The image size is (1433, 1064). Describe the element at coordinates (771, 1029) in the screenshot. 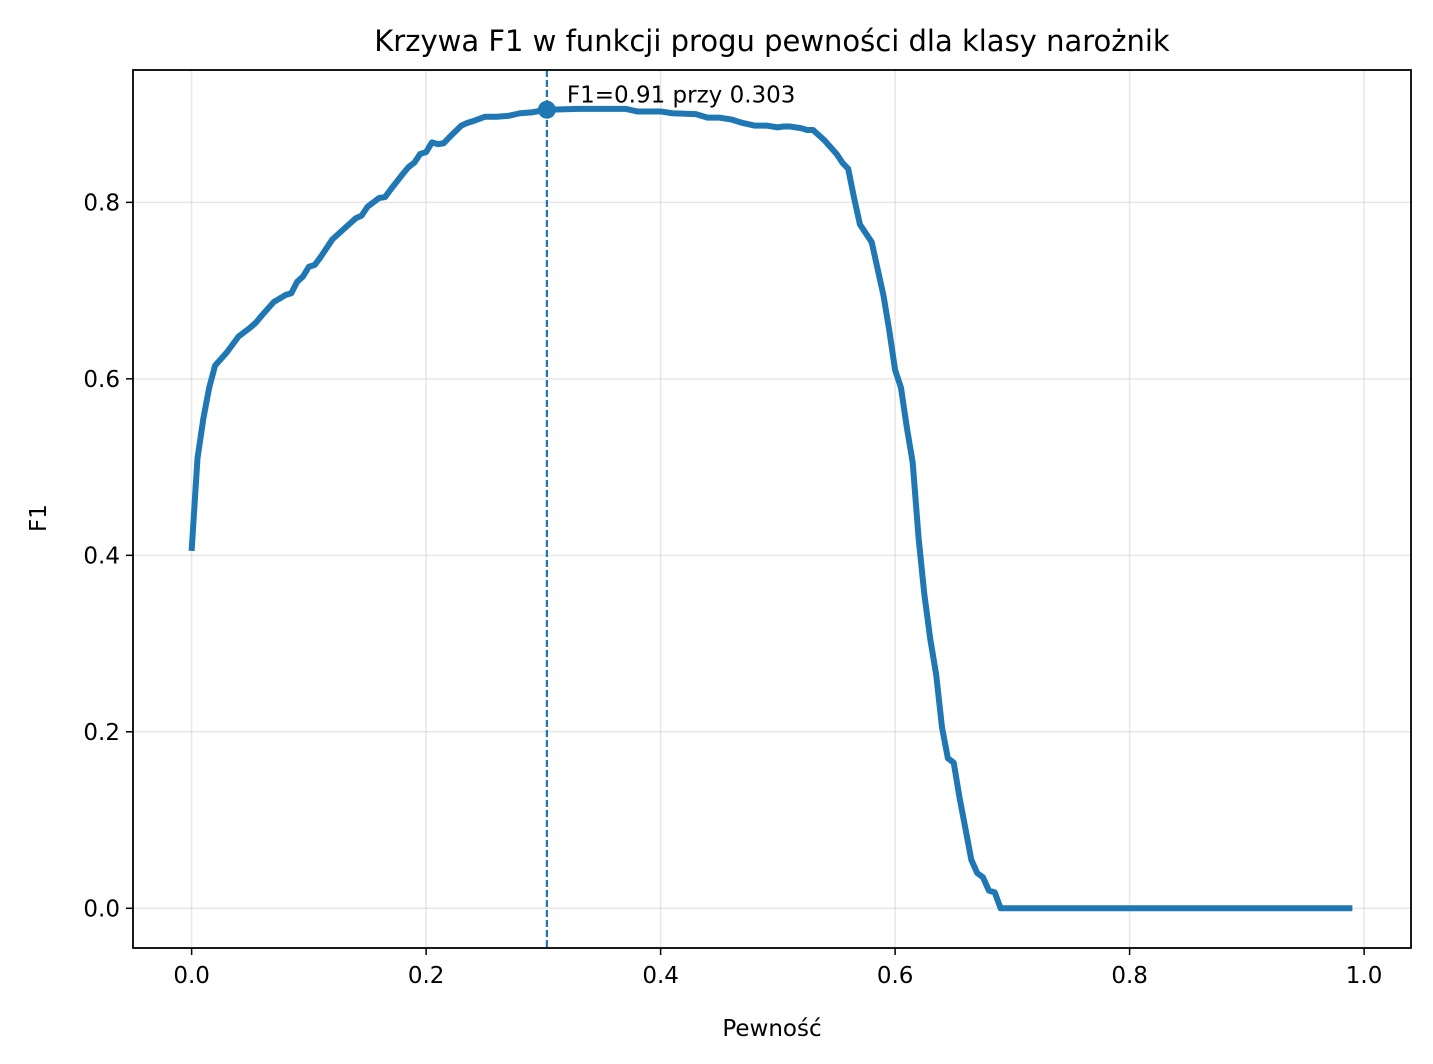

I see `x-axis-label: Pewność` at that location.